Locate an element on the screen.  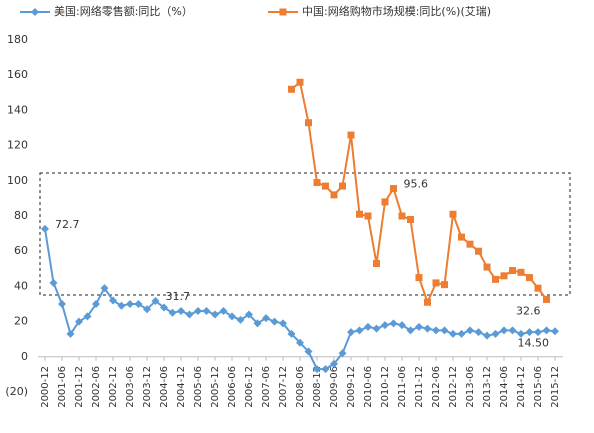
x-tick-label: 2013-12 is located at coordinates (487, 387).